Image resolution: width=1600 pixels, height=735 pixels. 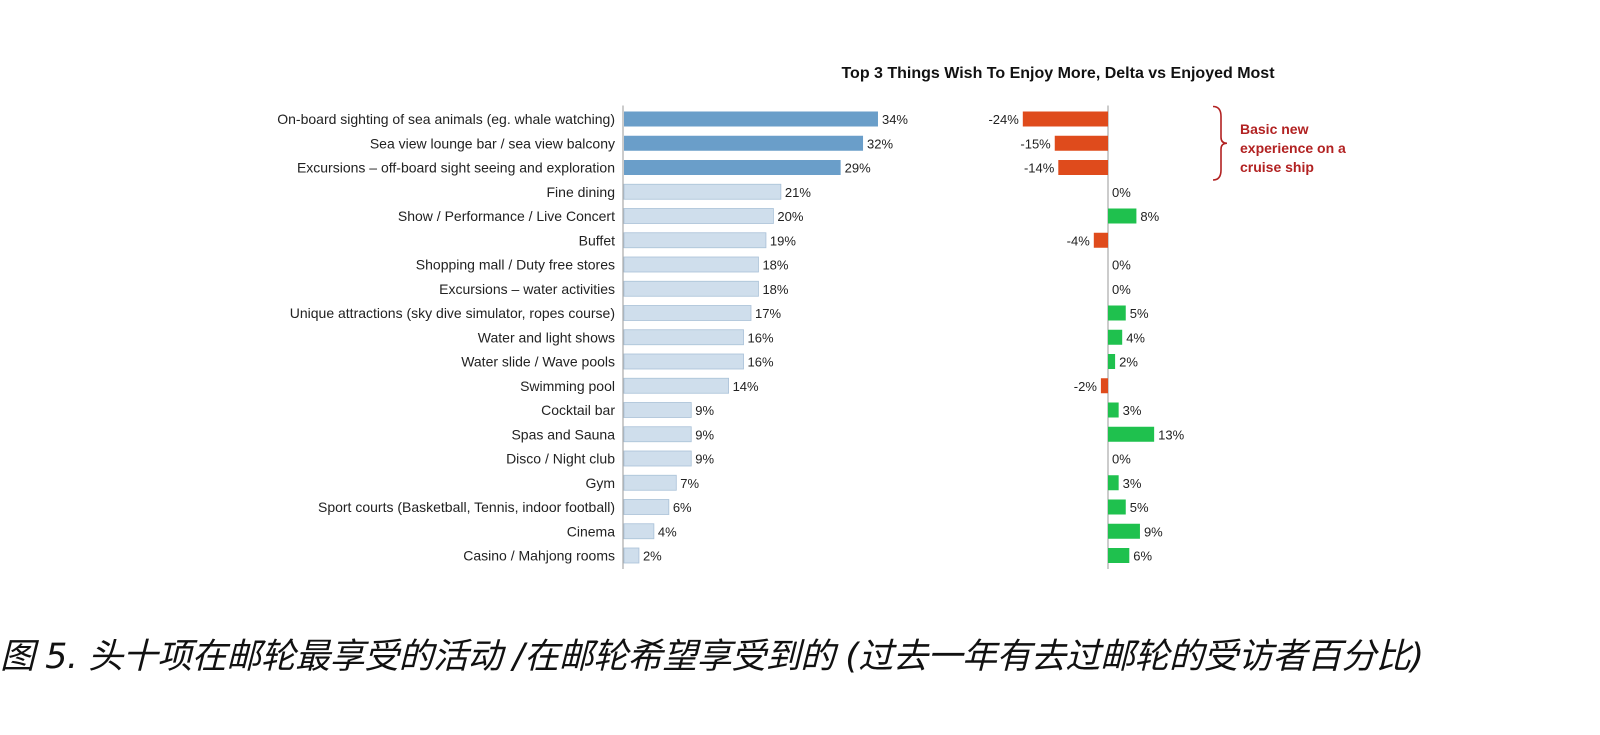 I want to click on enjoyed-value-label: 17%, so click(x=768, y=313).